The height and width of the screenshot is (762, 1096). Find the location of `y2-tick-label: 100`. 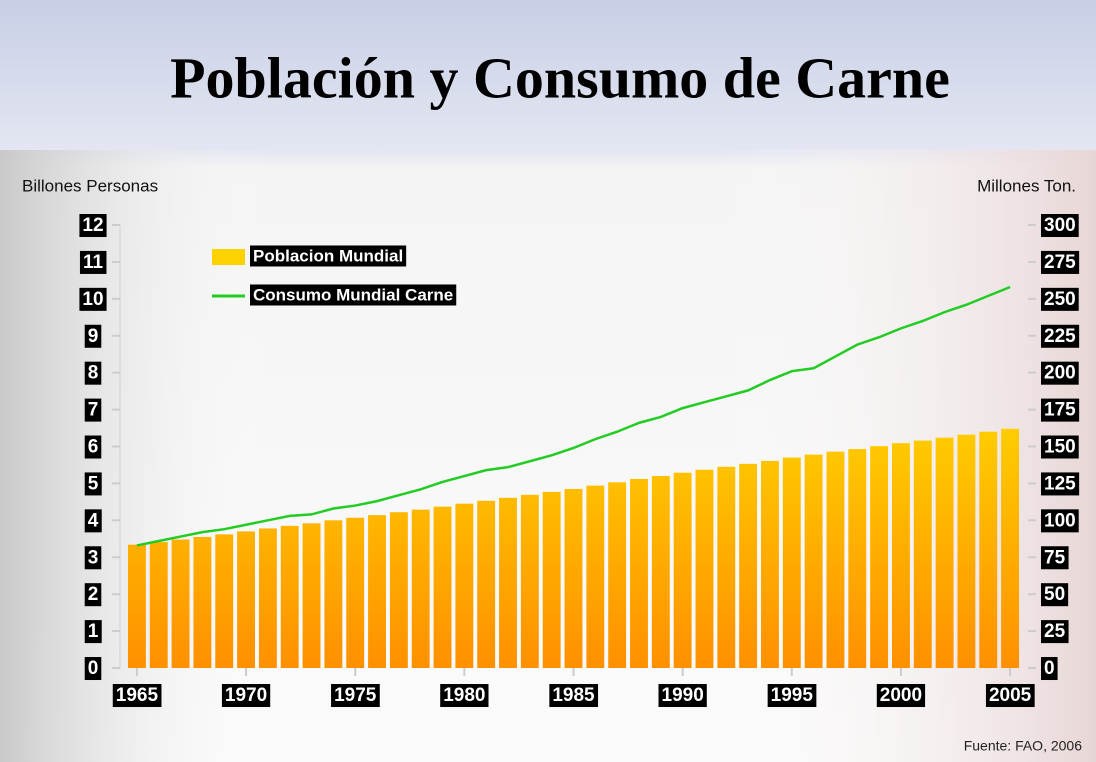

y2-tick-label: 100 is located at coordinates (1060, 520).